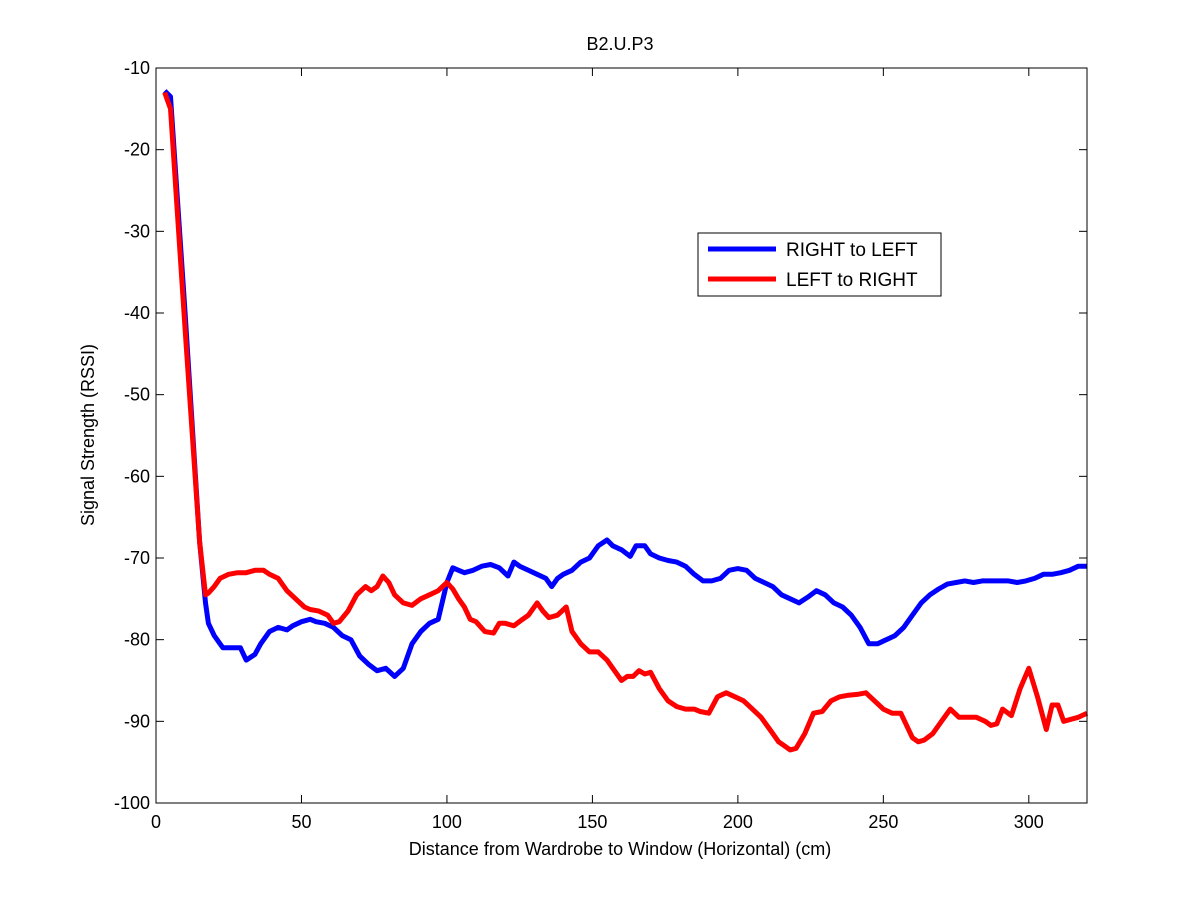 This screenshot has width=1201, height=906. Describe the element at coordinates (88, 435) in the screenshot. I see `y-axis-label: Signal Strength (RSSI)` at that location.